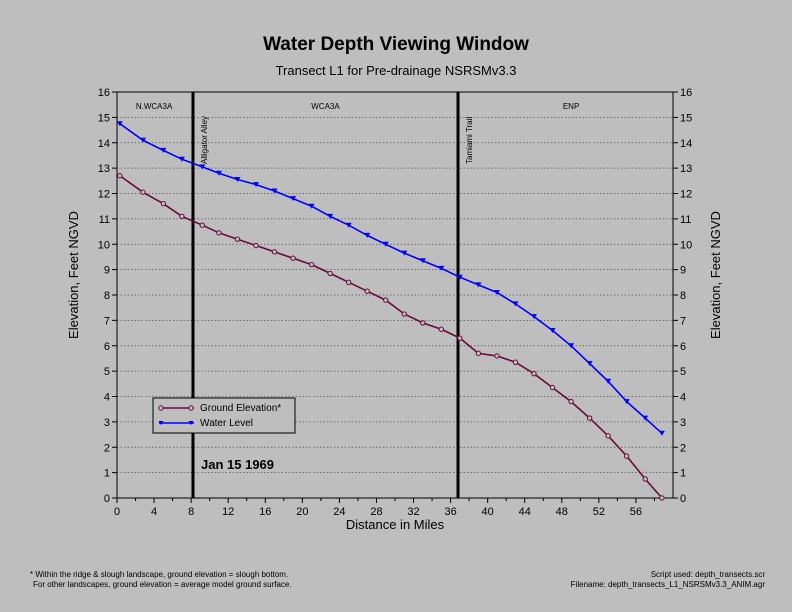 Image resolution: width=792 pixels, height=612 pixels. What do you see at coordinates (240, 408) in the screenshot?
I see `legend-ground-label: Ground Elevation*` at bounding box center [240, 408].